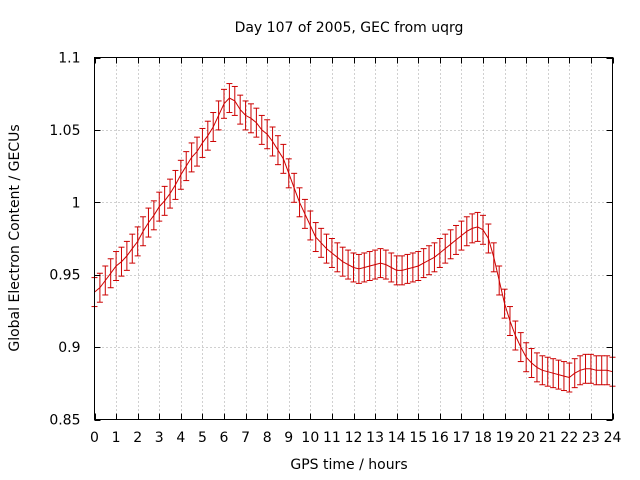 The width and height of the screenshot is (640, 480). Describe the element at coordinates (64, 131) in the screenshot. I see `y-tick-label: 1.05` at that location.